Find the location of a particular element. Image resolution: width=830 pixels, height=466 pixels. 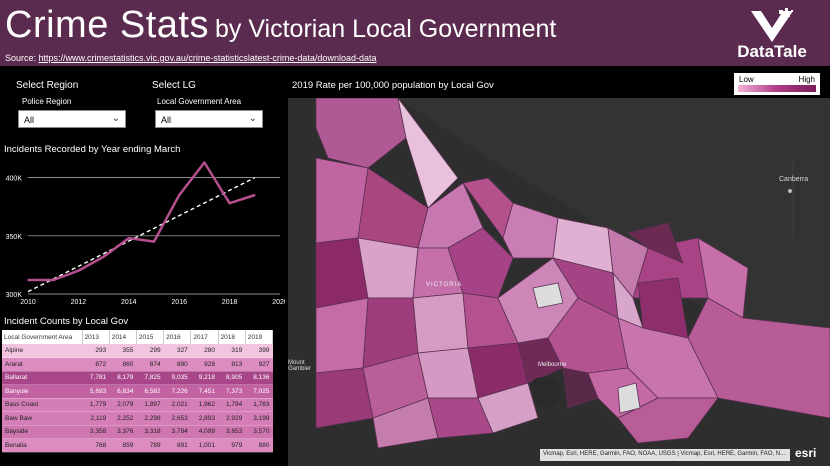

table-cell-value: 319 is located at coordinates (232, 351).